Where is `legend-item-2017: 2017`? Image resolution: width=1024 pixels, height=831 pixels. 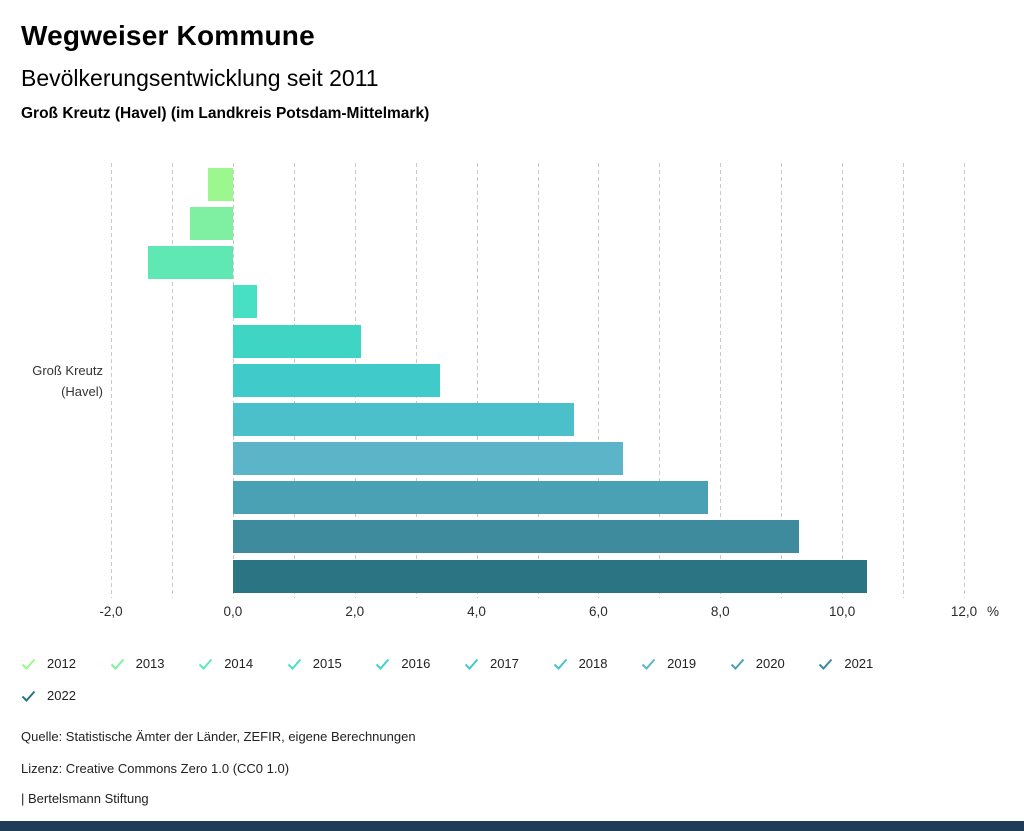
legend-item-2017: 2017 is located at coordinates (508, 663).